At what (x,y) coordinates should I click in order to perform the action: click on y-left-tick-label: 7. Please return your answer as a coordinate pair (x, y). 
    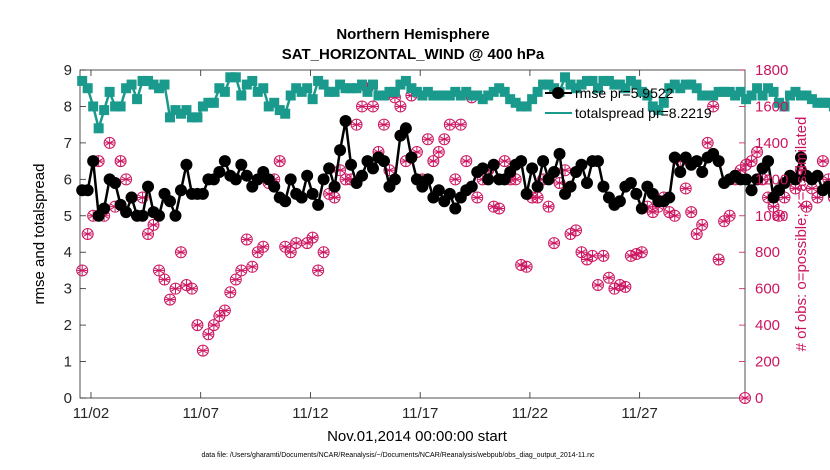
    Looking at the image, I should click on (68, 143).